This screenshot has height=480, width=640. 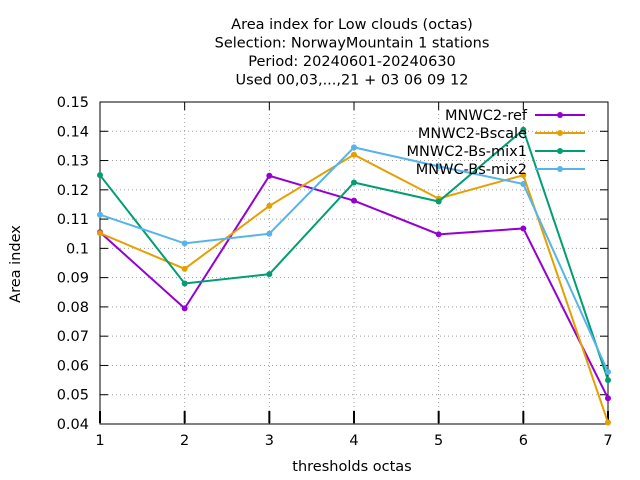 I want to click on x-tick-label: 7, so click(x=607, y=441).